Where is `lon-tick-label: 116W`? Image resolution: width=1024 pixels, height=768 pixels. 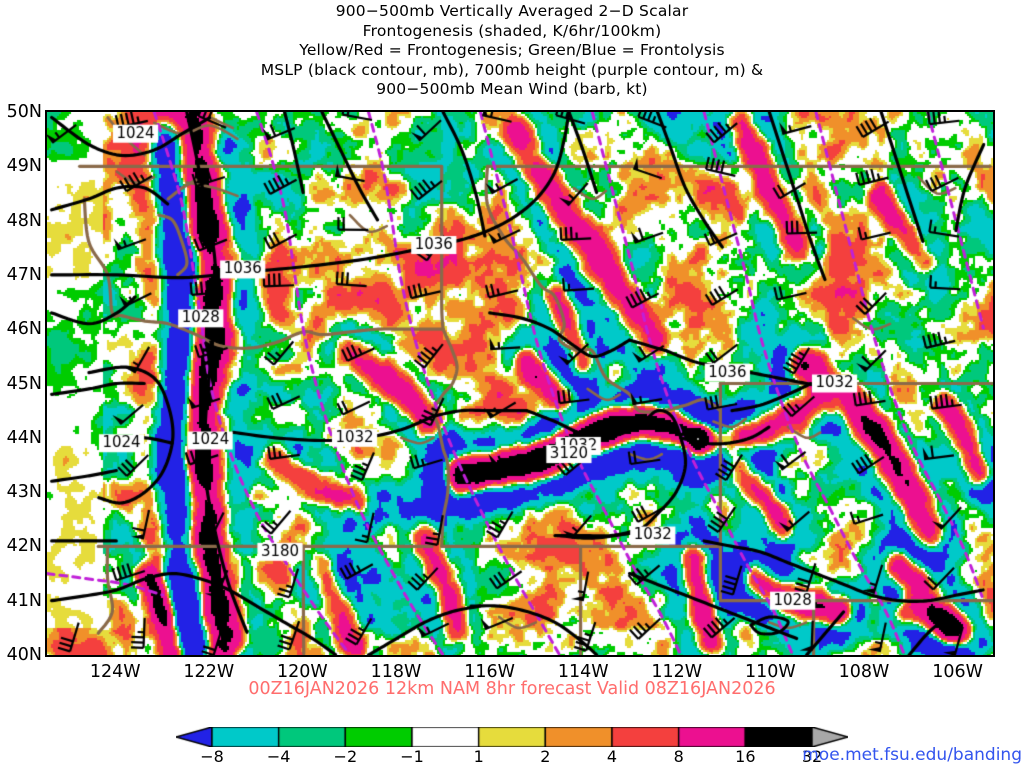 lon-tick-label: 116W is located at coordinates (489, 672).